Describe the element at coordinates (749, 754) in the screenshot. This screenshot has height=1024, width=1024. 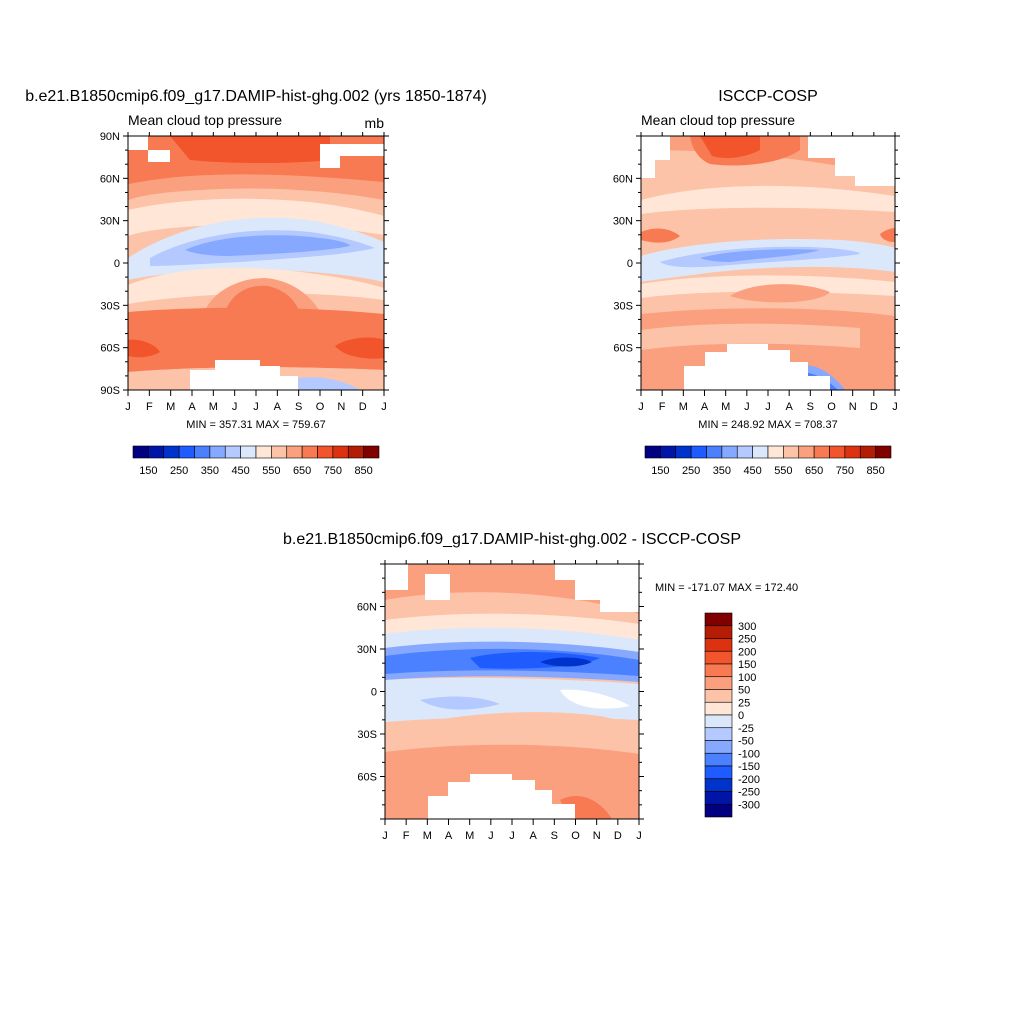
I see `colorbar-label: -100` at that location.